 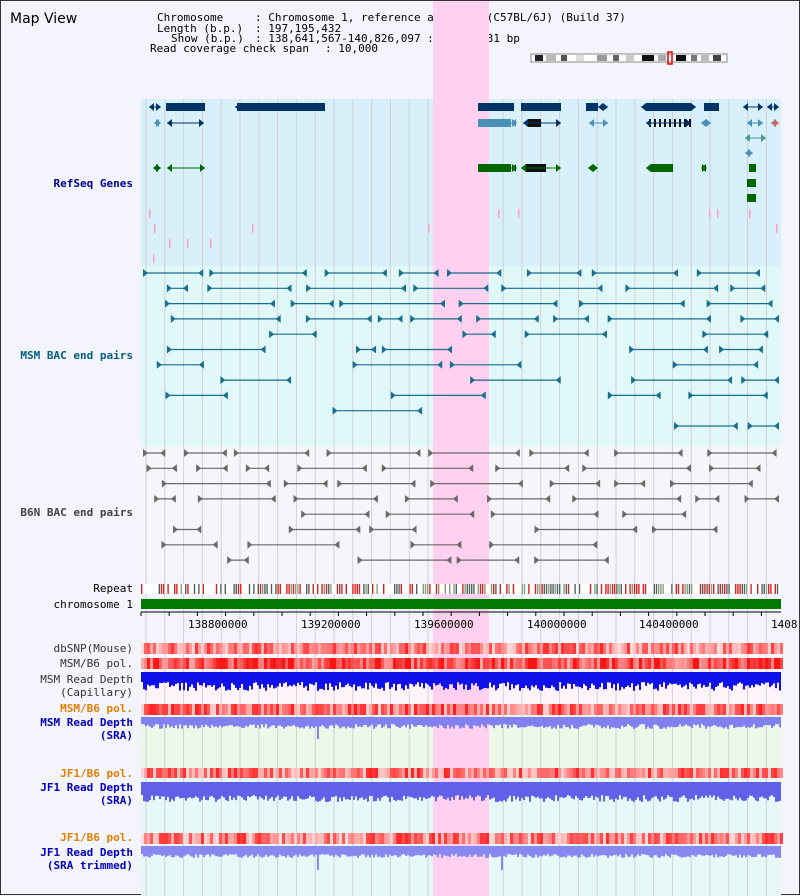 I want to click on track-label-msm-bac: MSM BAC end pairs, so click(x=76, y=355).